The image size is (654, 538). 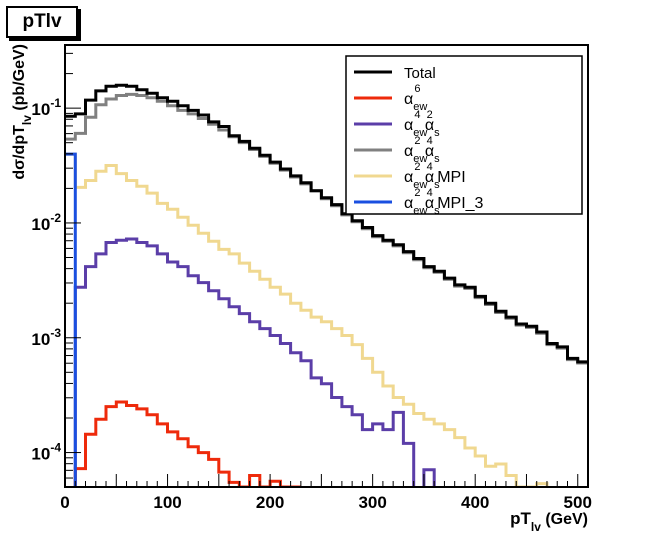 What do you see at coordinates (475, 502) in the screenshot?
I see `x-tick-label: 400` at bounding box center [475, 502].